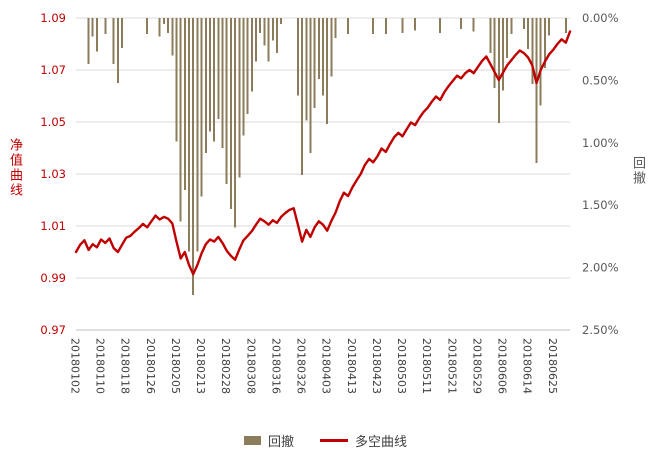  Describe the element at coordinates (252, 440) in the screenshot. I see `drawdown-swatch` at that location.